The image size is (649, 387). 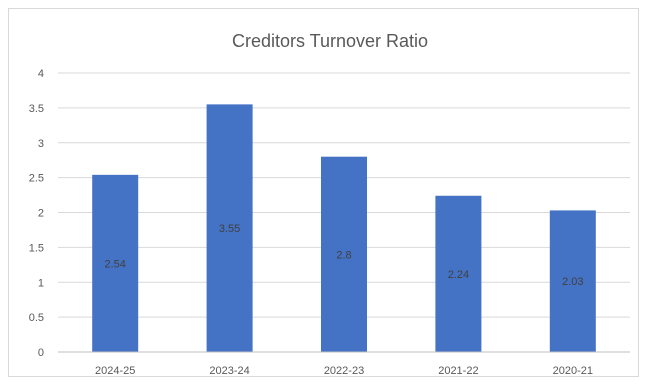 I want to click on y-tick-label: 3.5, so click(x=36, y=109).